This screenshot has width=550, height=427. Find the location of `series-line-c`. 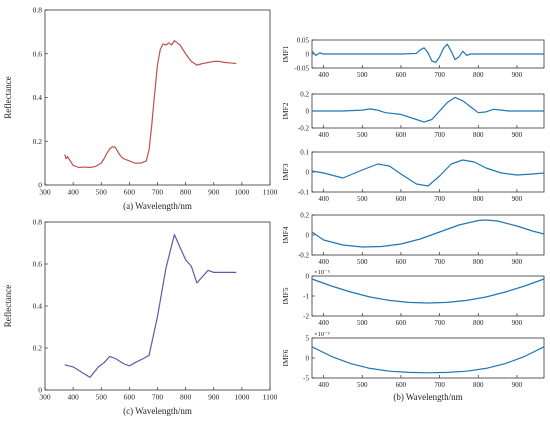

series-line-c is located at coordinates (150, 306).